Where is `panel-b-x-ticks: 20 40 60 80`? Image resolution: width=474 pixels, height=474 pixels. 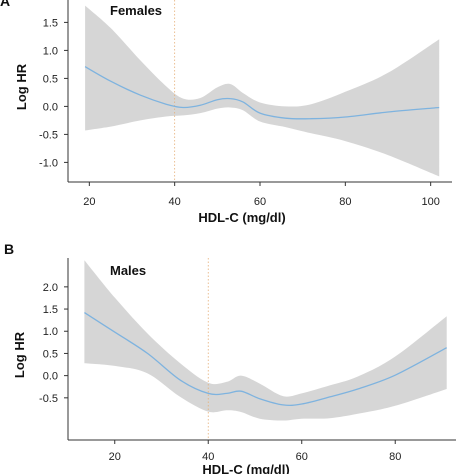
panel-b-x-ticks: 20 40 60 80 is located at coordinates (255, 451).